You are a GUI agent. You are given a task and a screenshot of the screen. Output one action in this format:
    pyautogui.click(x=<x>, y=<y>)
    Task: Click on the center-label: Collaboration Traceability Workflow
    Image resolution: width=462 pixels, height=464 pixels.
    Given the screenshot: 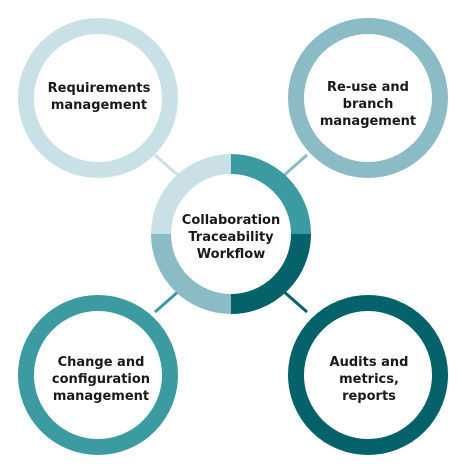 What is the action you would take?
    pyautogui.click(x=231, y=237)
    